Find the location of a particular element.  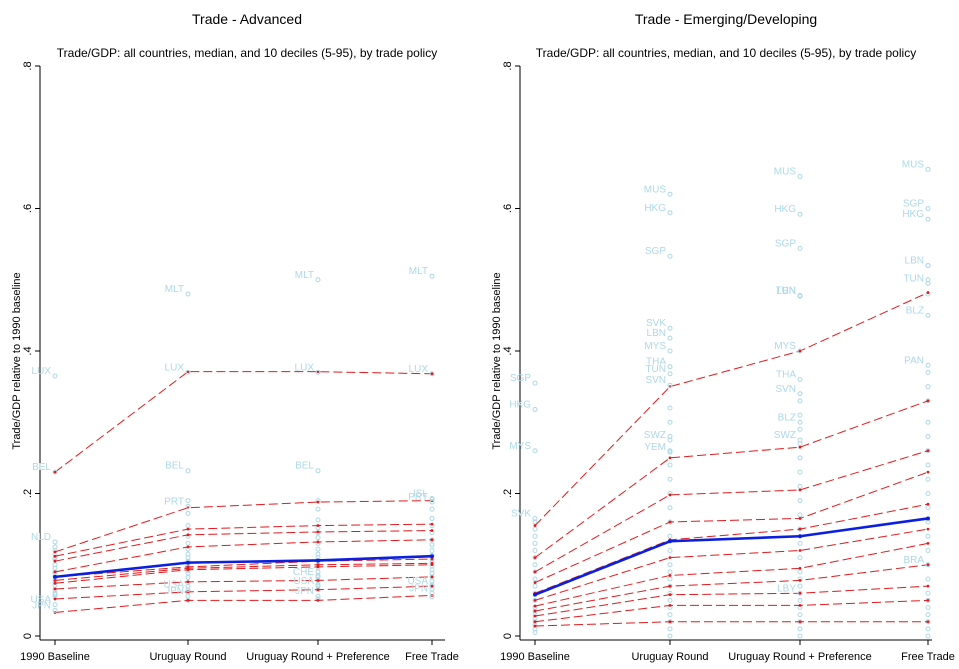

country-label: HKG is located at coordinates (655, 208).